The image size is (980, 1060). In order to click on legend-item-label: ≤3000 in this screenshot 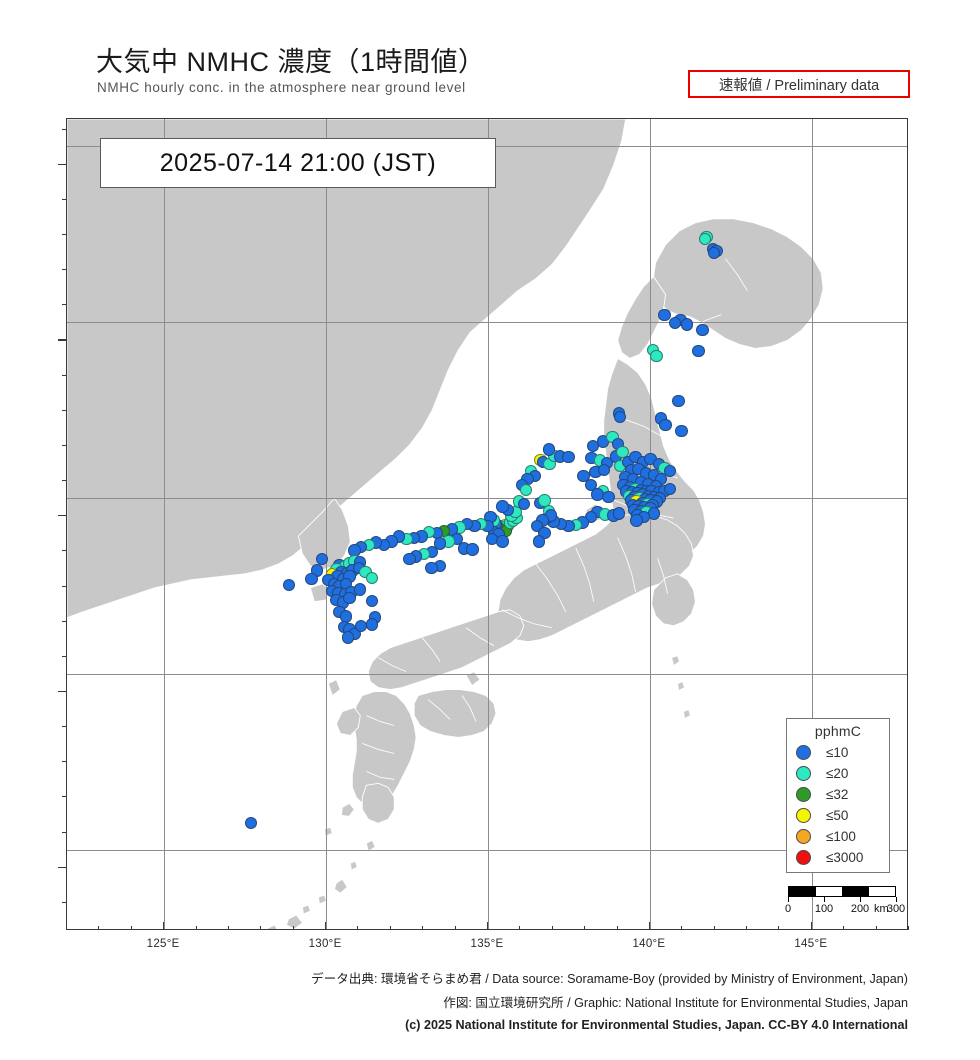, I will do `click(845, 857)`.